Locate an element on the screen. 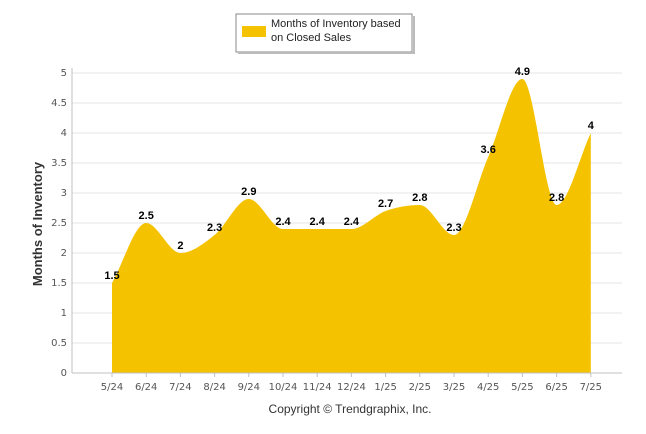 The image size is (646, 434). y-tick-label: 1.5 is located at coordinates (59, 283).